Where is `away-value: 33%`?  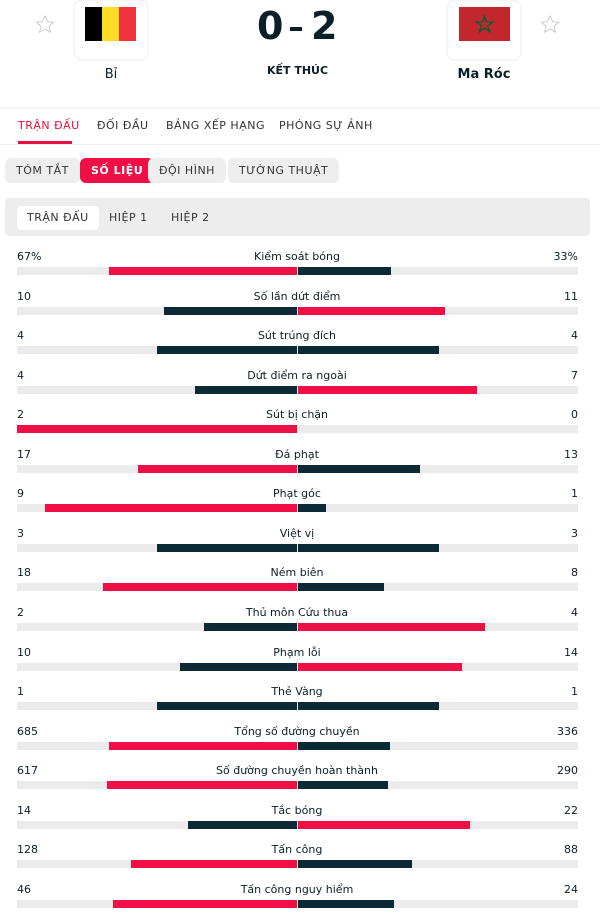
away-value: 33% is located at coordinates (565, 256).